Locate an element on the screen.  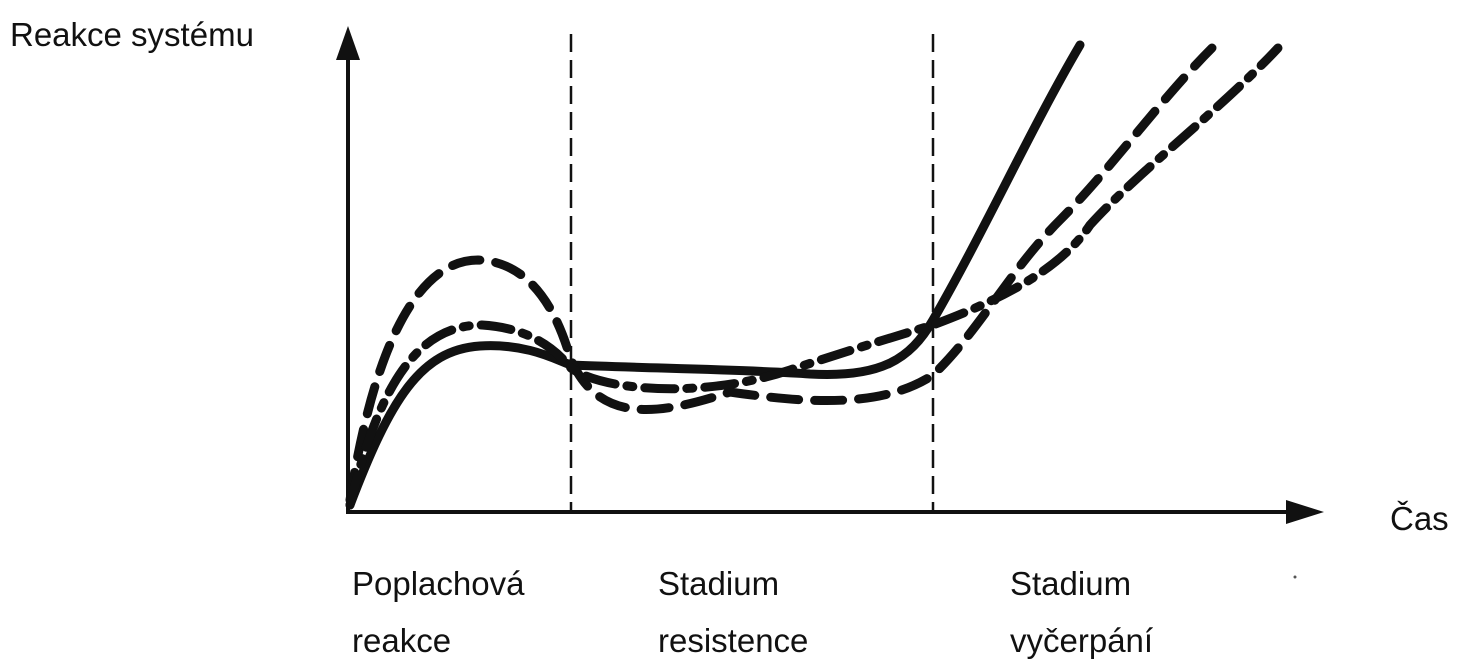
stage-alarm-line1: Poplachová is located at coordinates (438, 583).